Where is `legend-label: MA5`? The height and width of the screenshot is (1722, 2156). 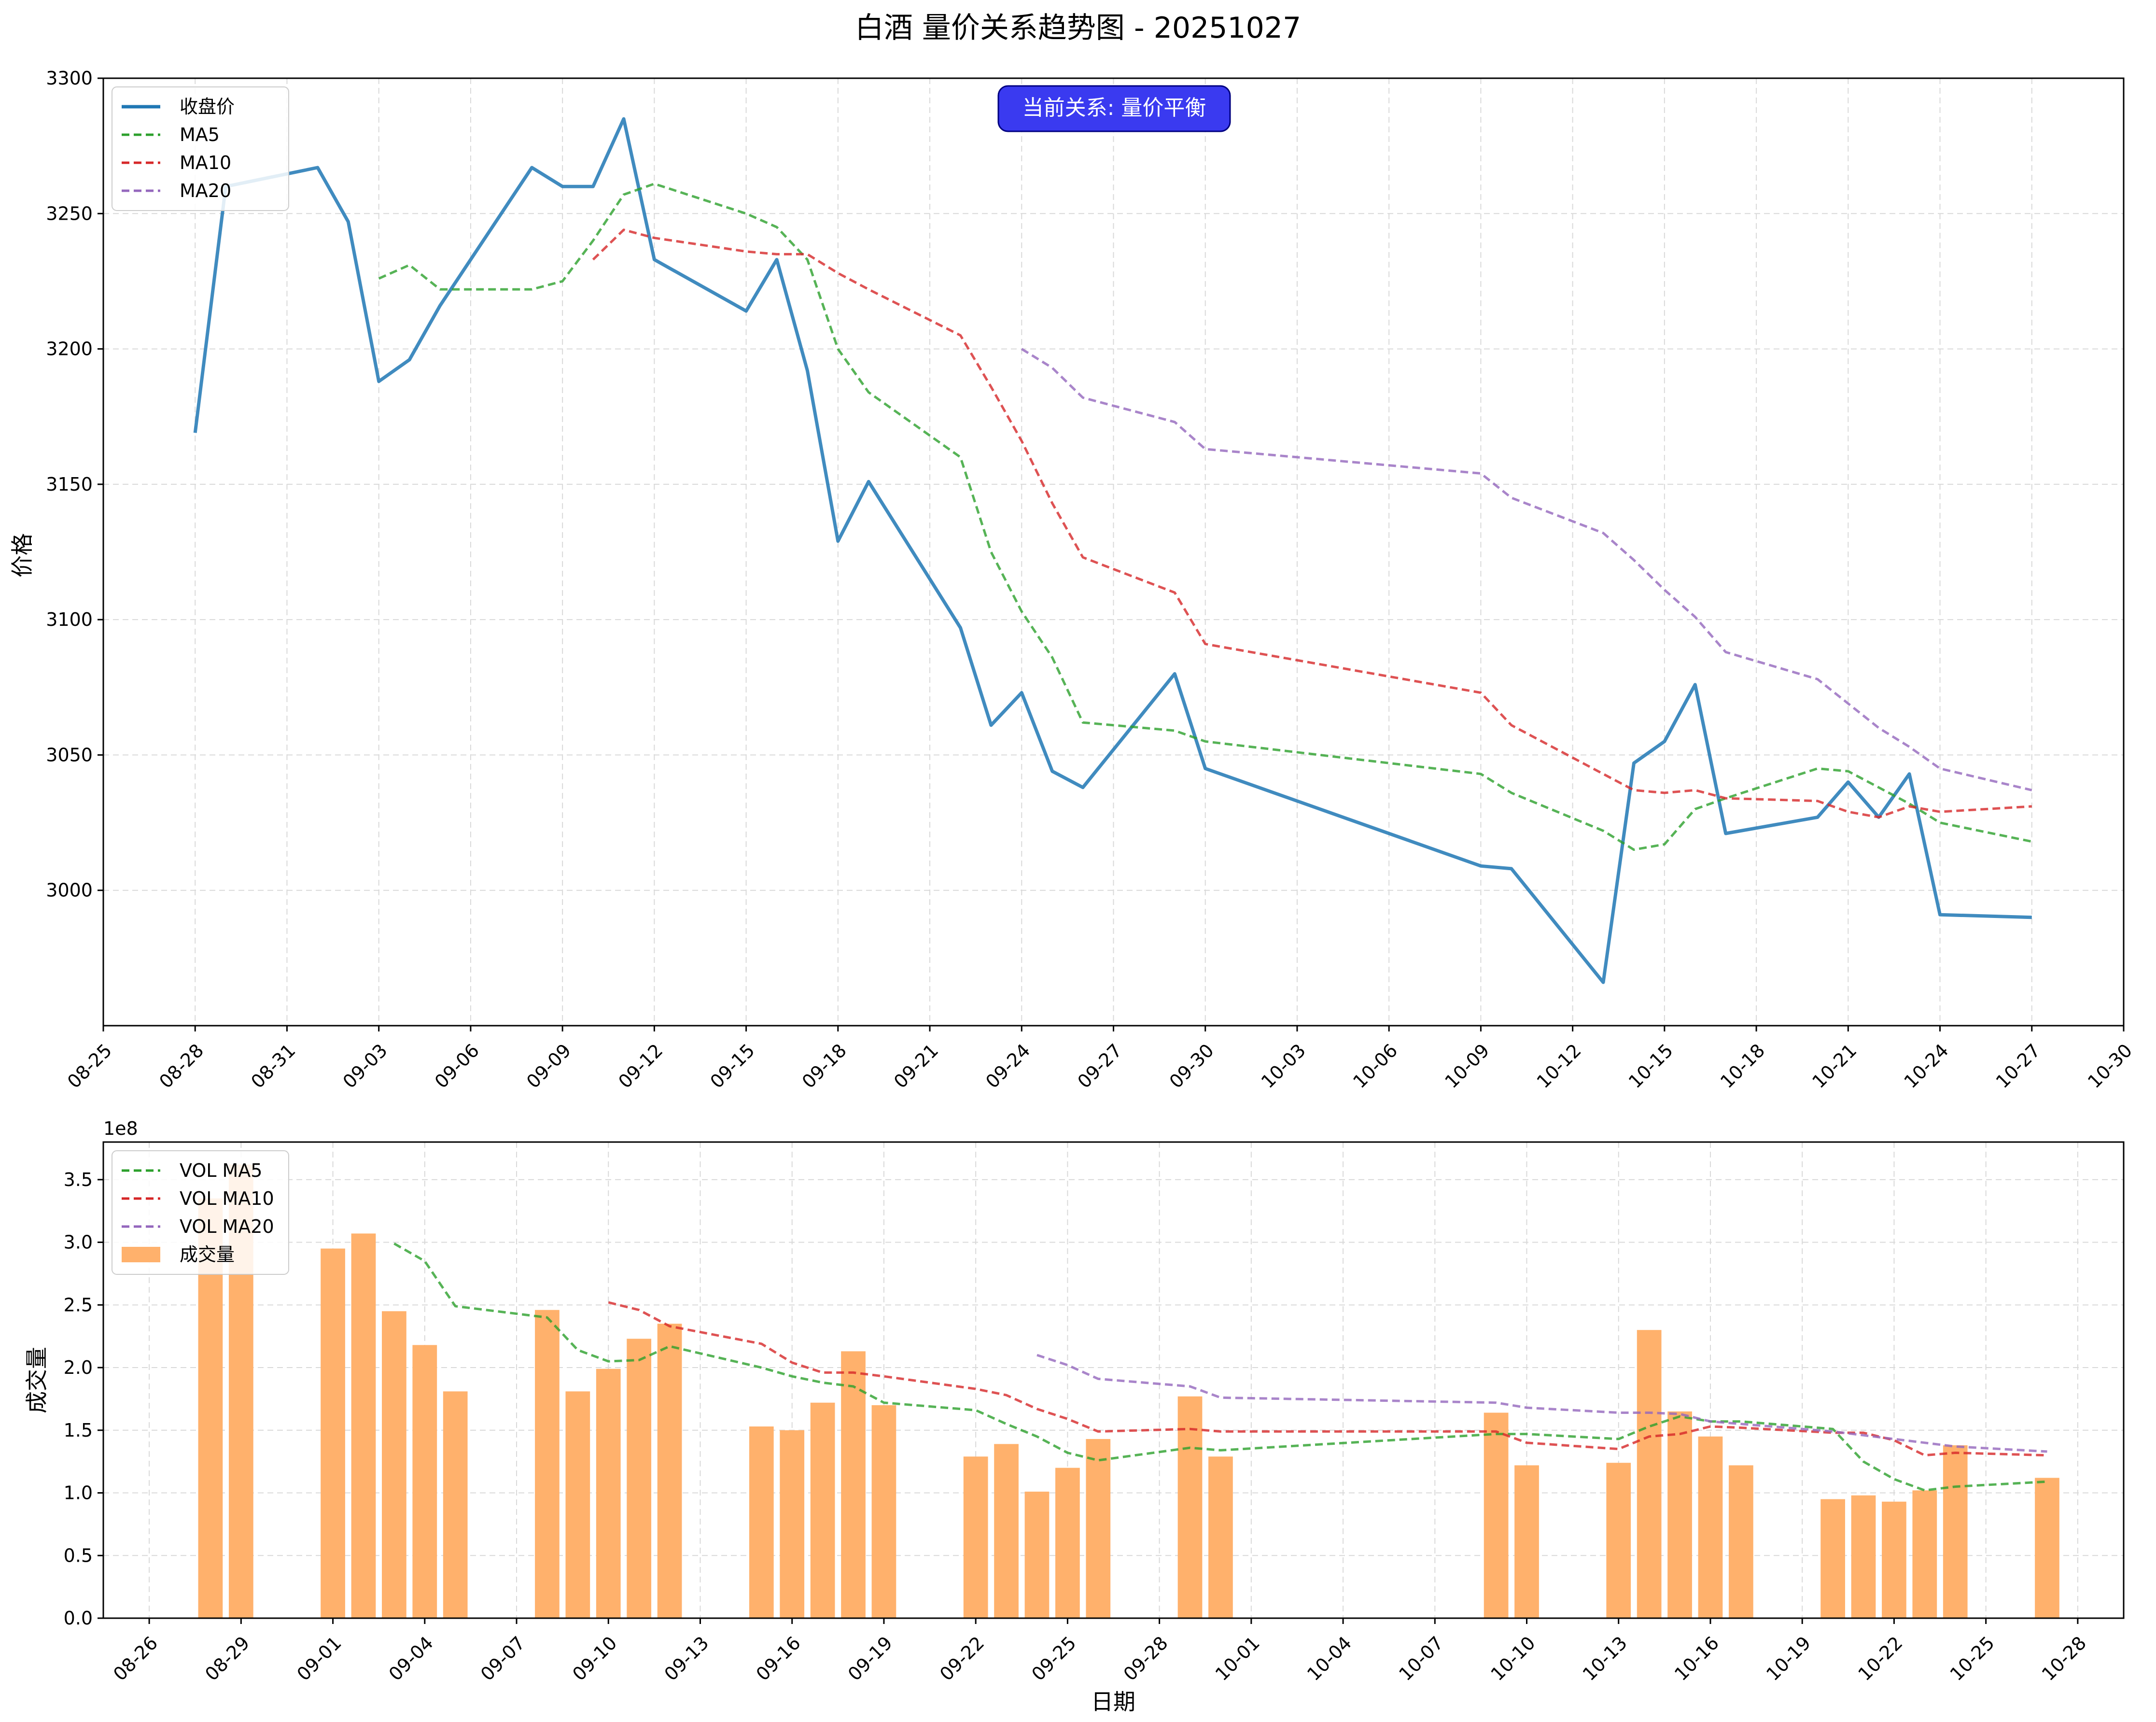 legend-label: MA5 is located at coordinates (200, 134).